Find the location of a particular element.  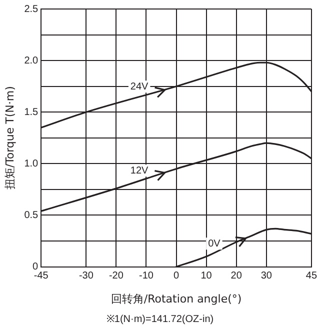

y-tick-label: 0 is located at coordinates (35, 267).